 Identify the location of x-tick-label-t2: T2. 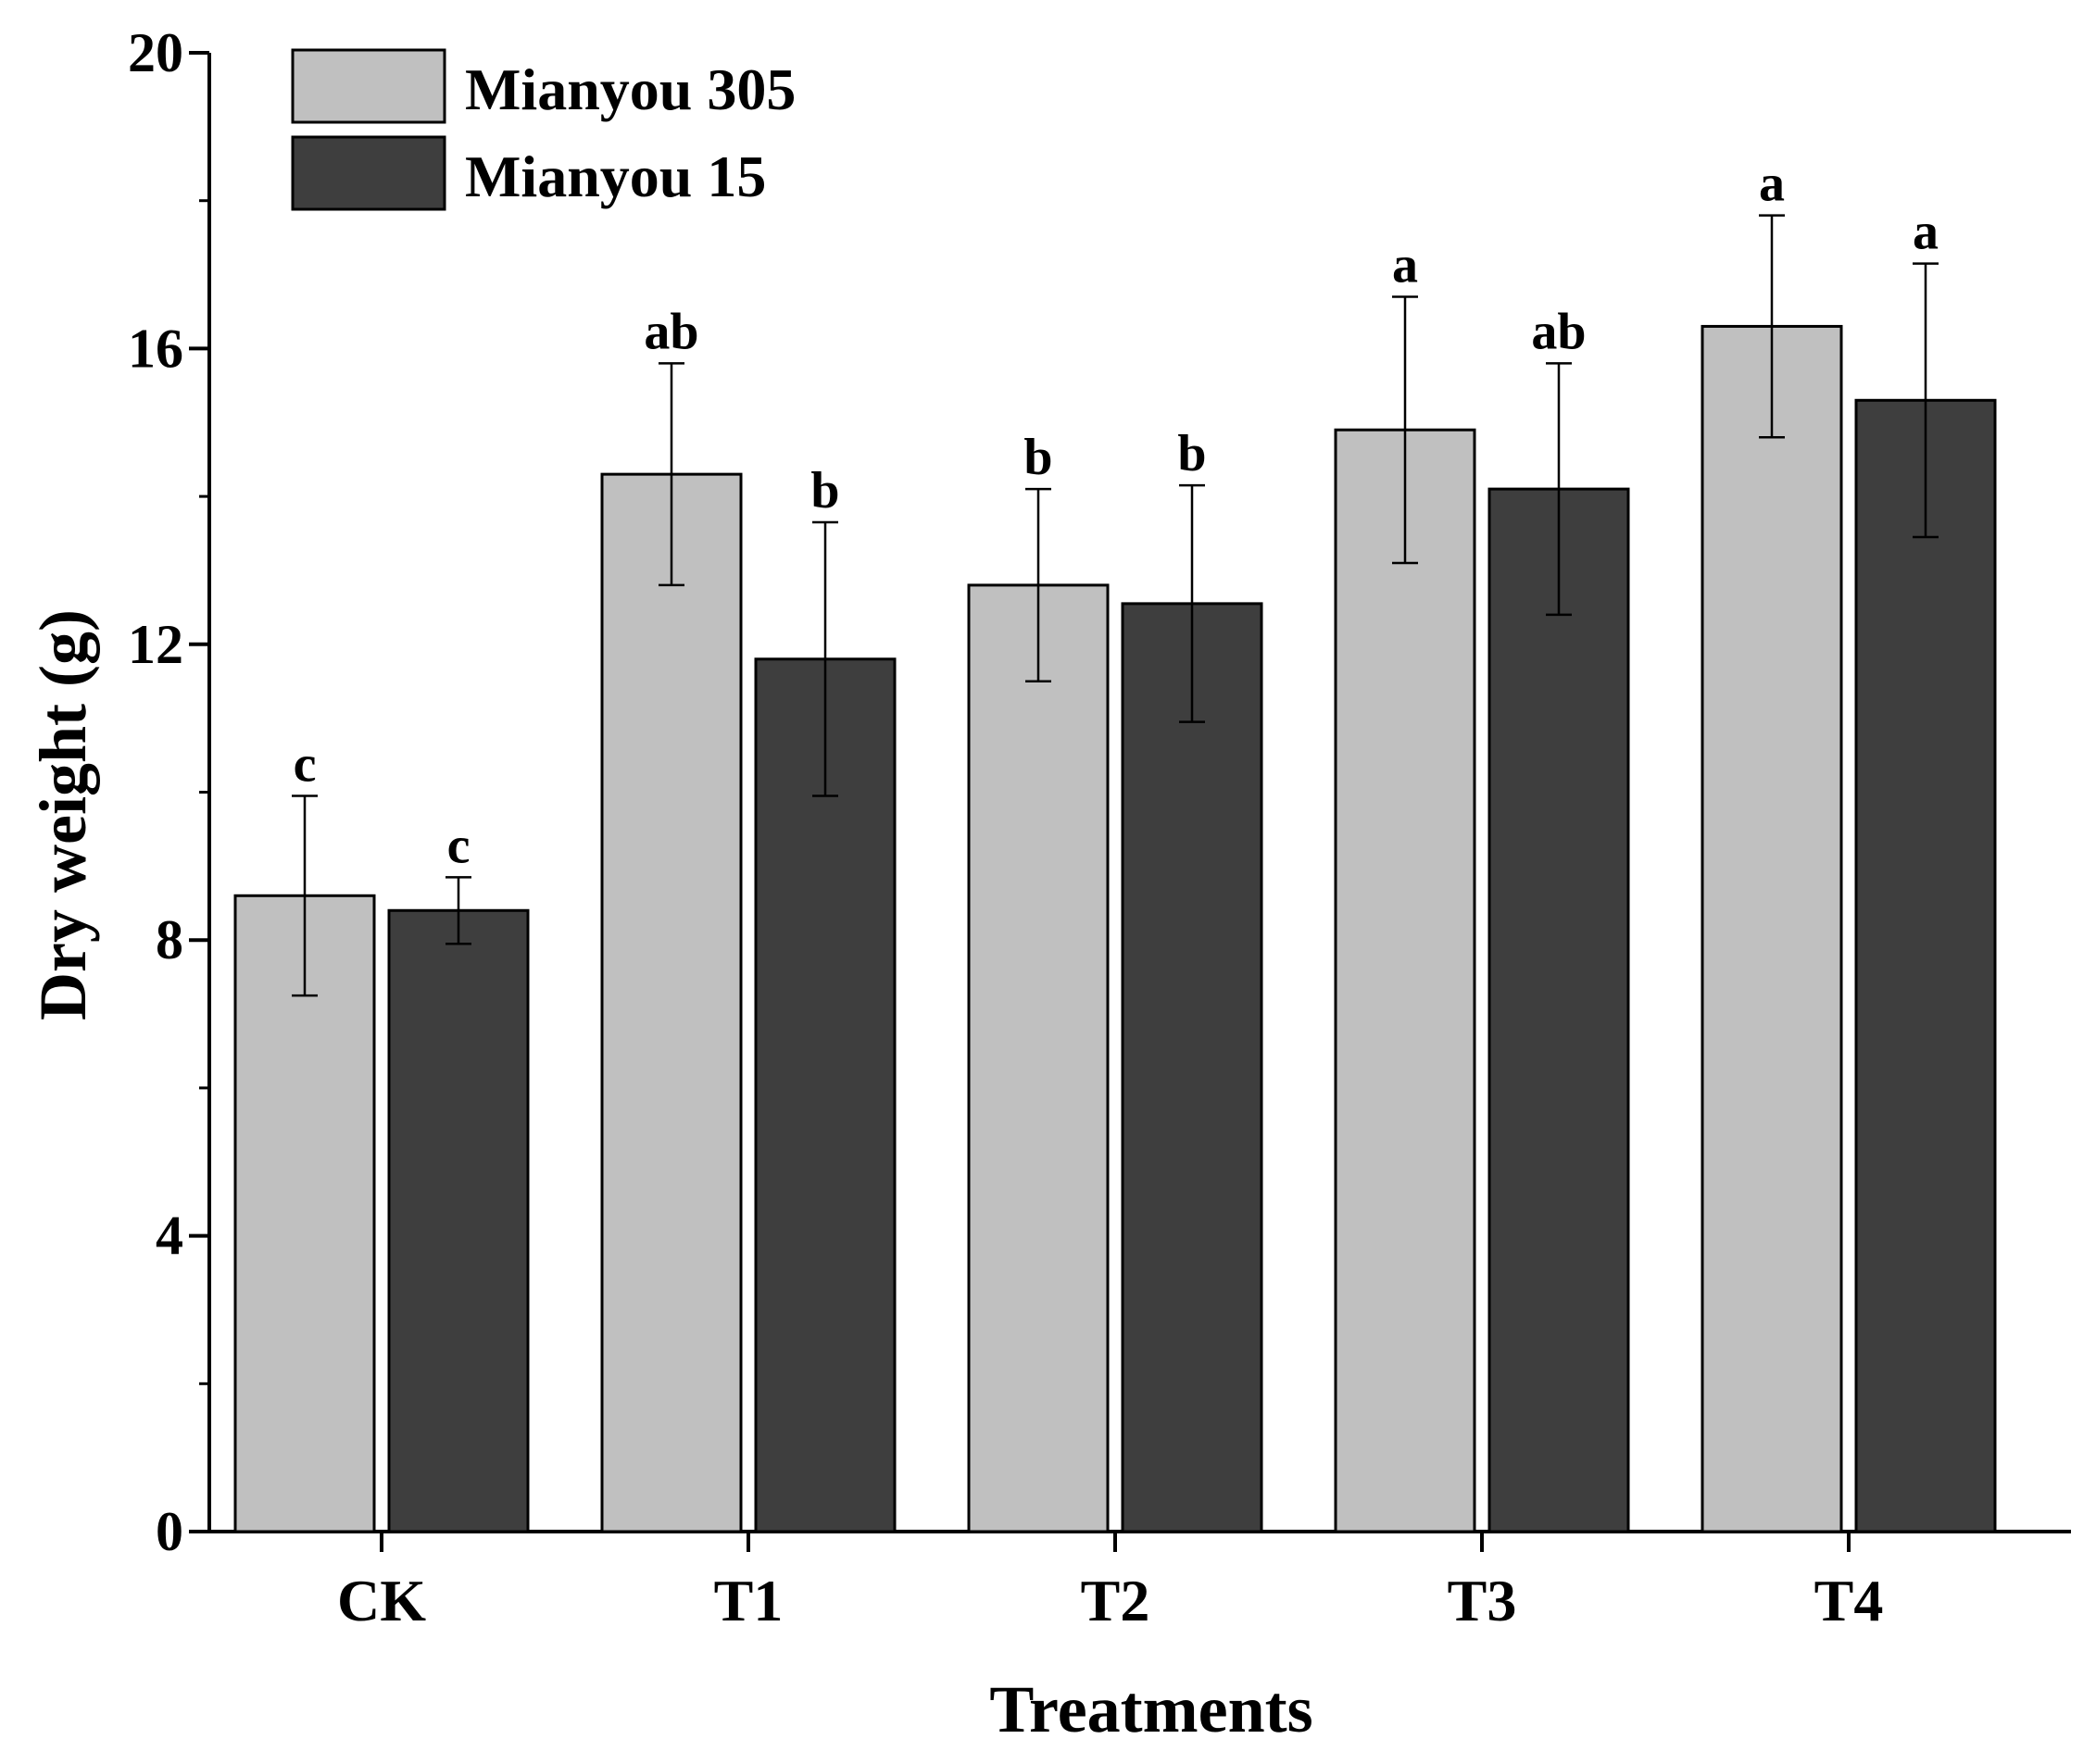
(1115, 1601).